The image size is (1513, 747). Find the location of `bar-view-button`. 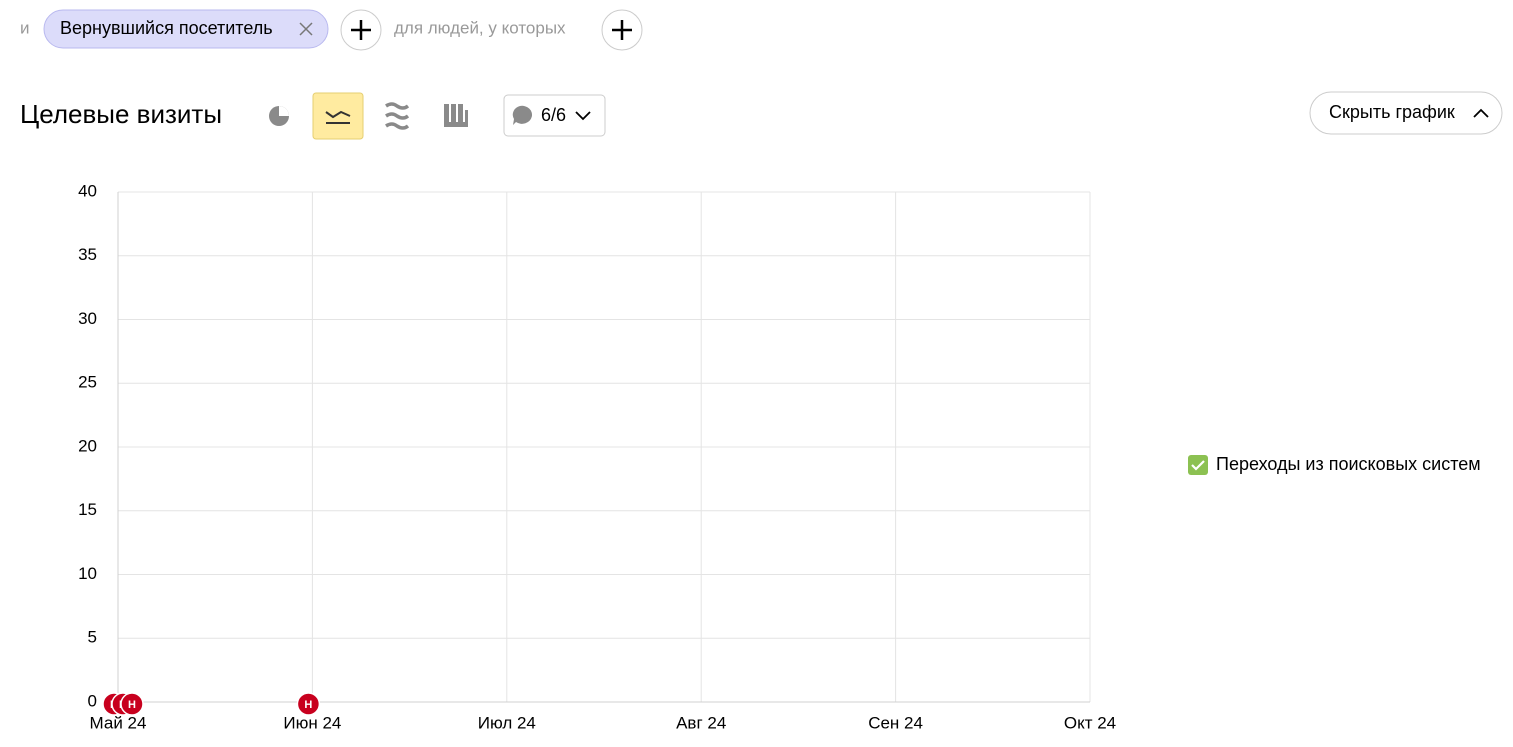

bar-view-button is located at coordinates (456, 115).